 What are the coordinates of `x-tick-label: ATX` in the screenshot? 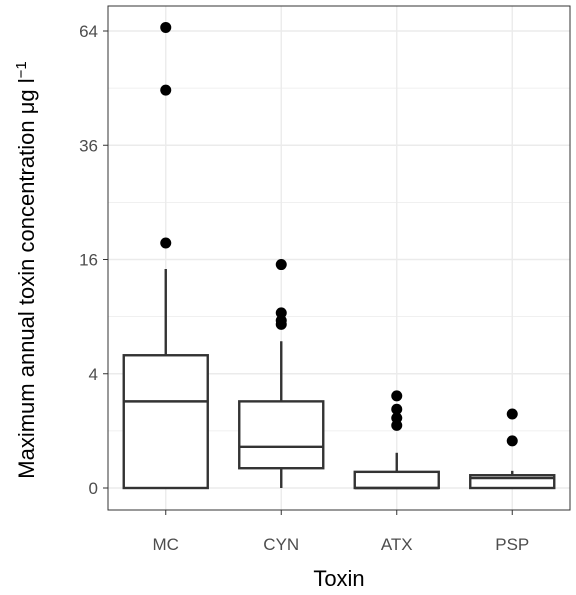 It's located at (397, 544).